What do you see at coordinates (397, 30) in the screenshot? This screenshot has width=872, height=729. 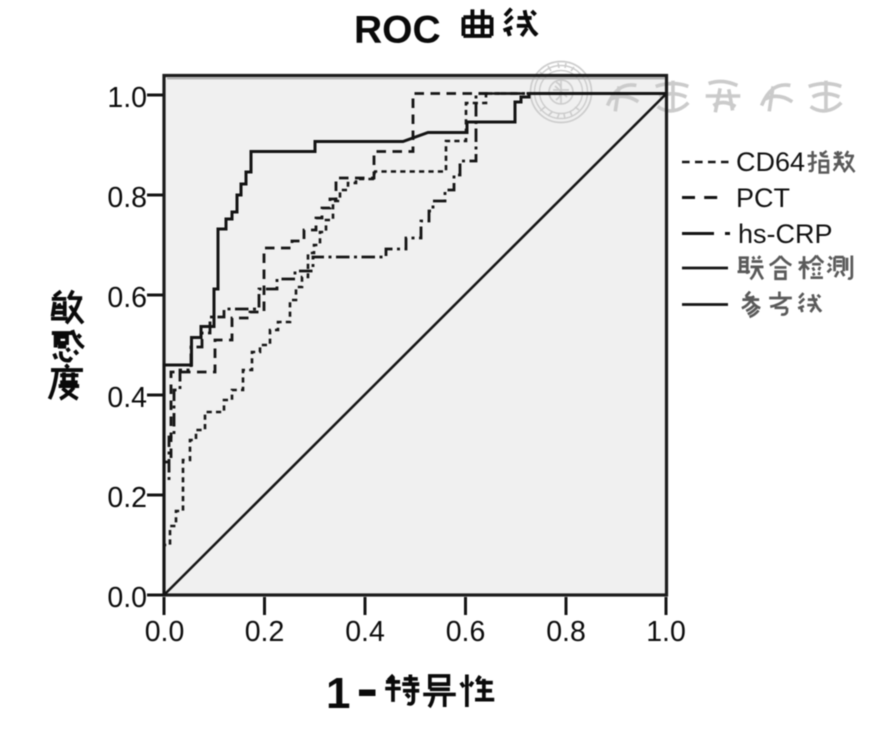 I see `svg-text: ROC` at bounding box center [397, 30].